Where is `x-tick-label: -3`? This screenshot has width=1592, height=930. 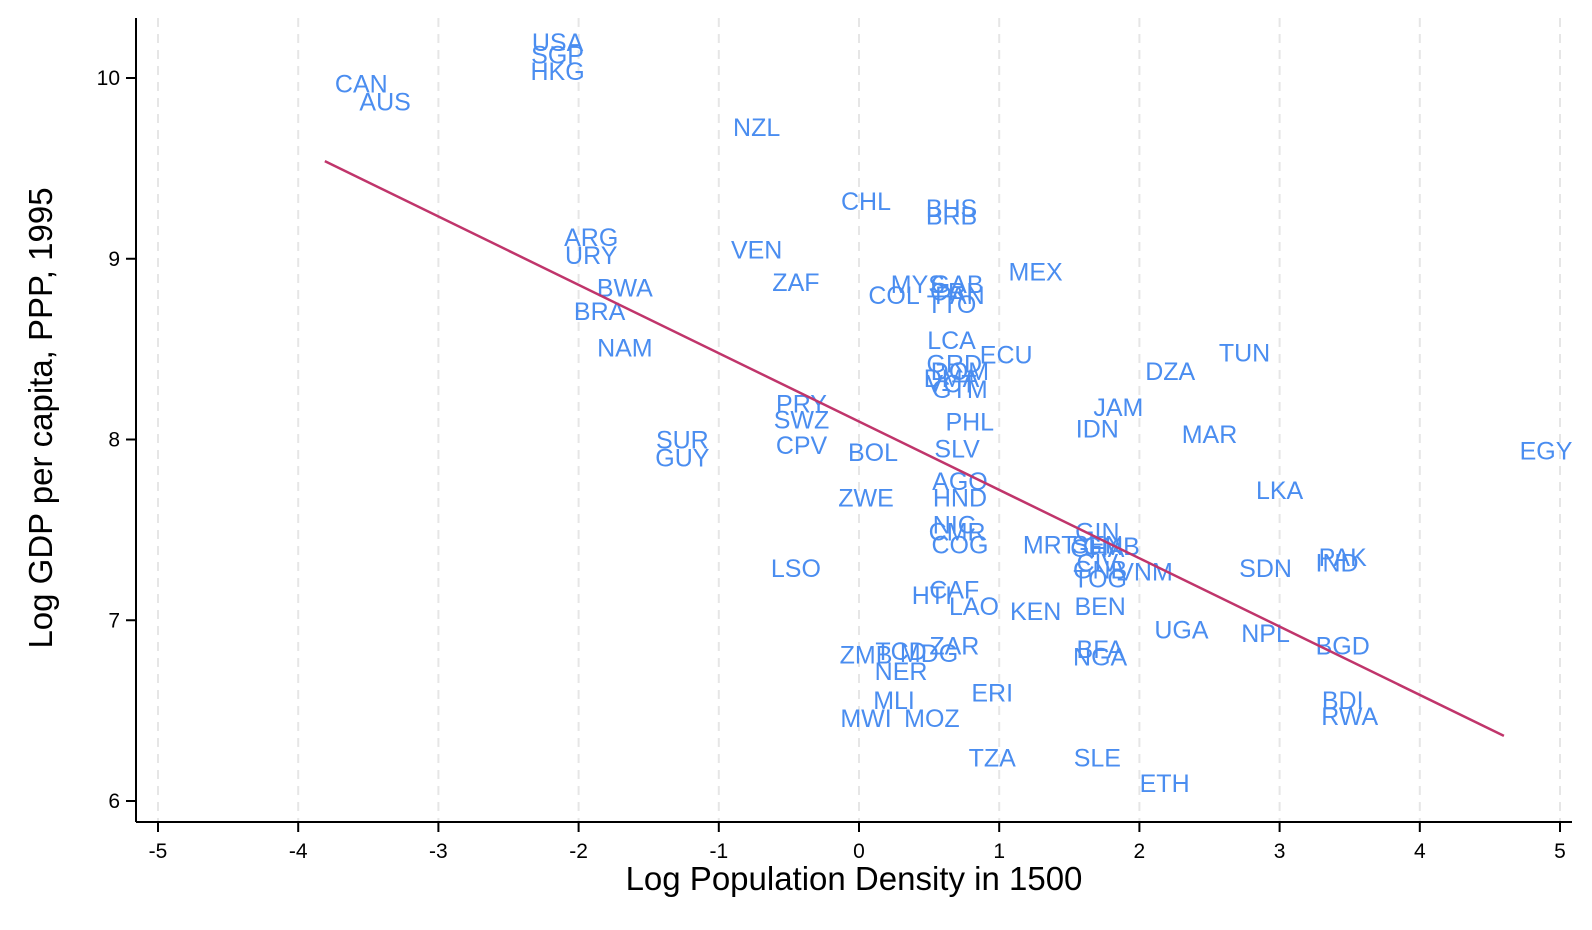
x-tick-label: -3 is located at coordinates (438, 851).